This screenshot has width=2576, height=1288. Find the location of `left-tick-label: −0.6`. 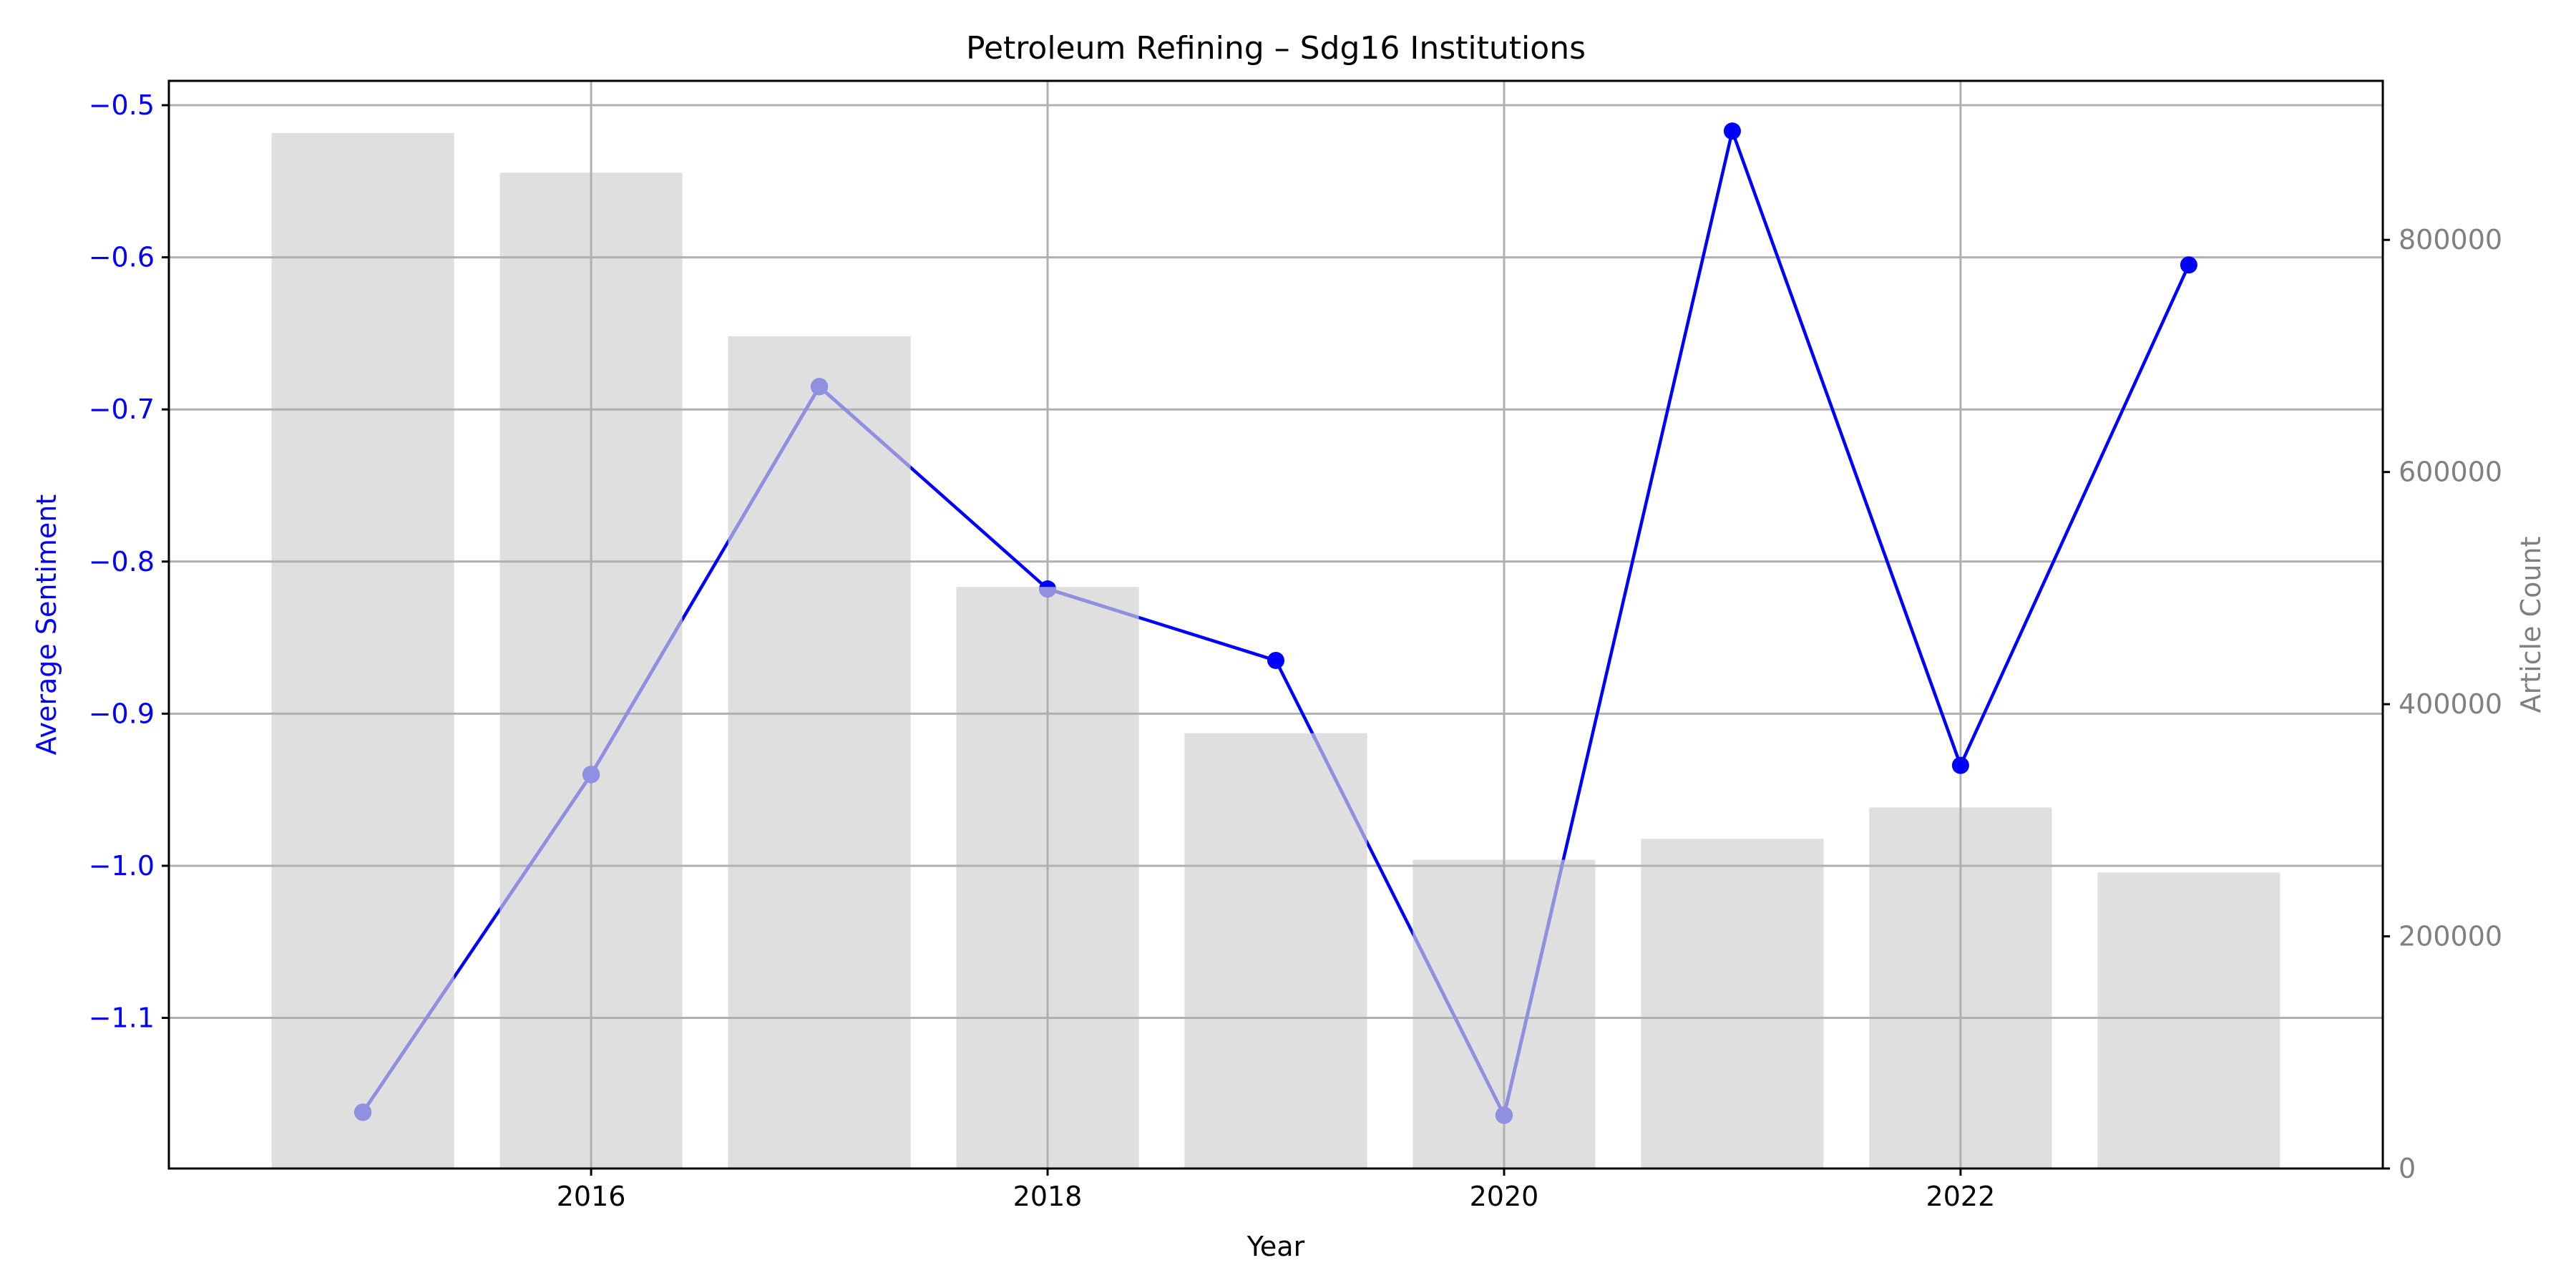

left-tick-label: −0.6 is located at coordinates (122, 257).